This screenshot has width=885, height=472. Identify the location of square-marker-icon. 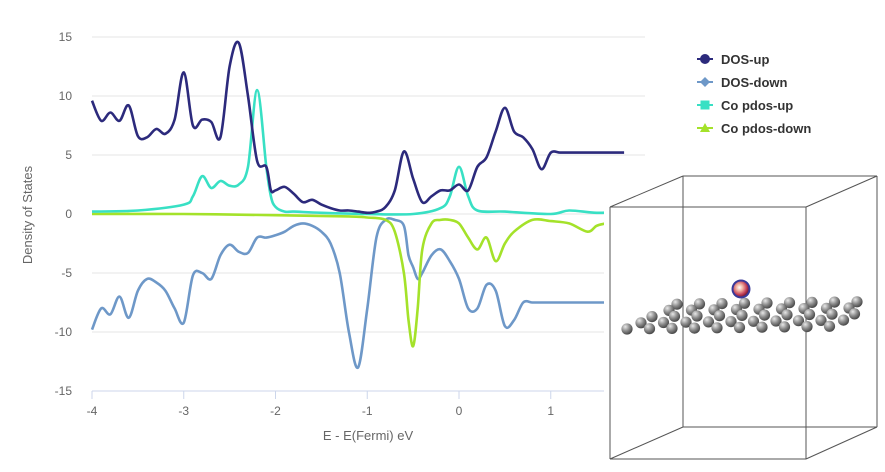
(705, 105).